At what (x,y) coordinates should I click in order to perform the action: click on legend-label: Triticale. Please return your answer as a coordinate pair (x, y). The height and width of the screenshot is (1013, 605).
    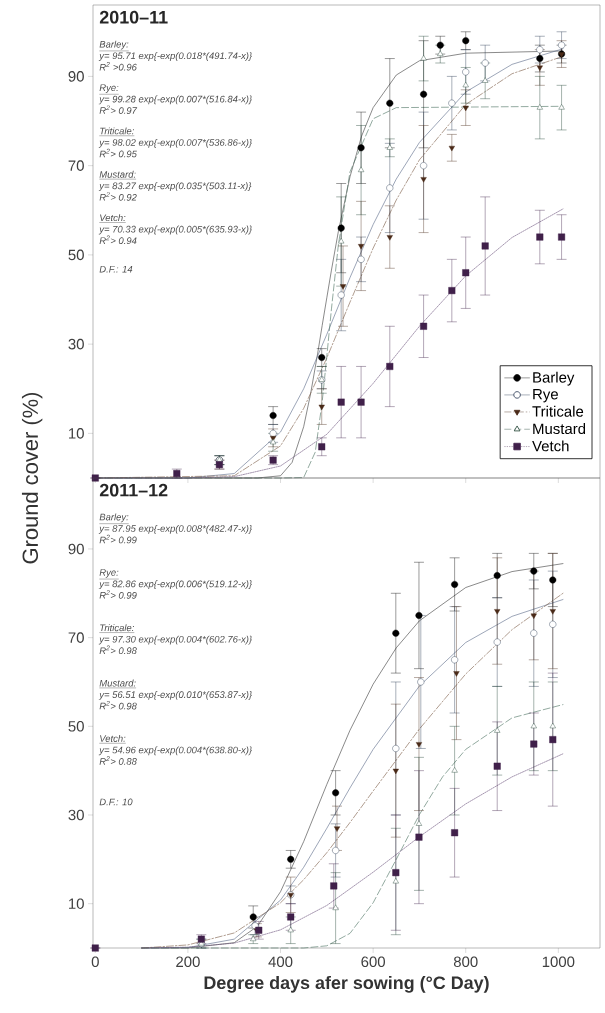
    Looking at the image, I should click on (558, 411).